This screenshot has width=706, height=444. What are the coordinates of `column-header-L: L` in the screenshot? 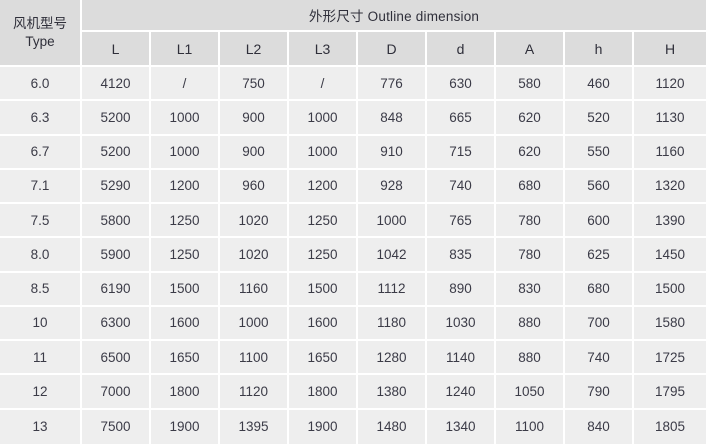 It's located at (116, 49).